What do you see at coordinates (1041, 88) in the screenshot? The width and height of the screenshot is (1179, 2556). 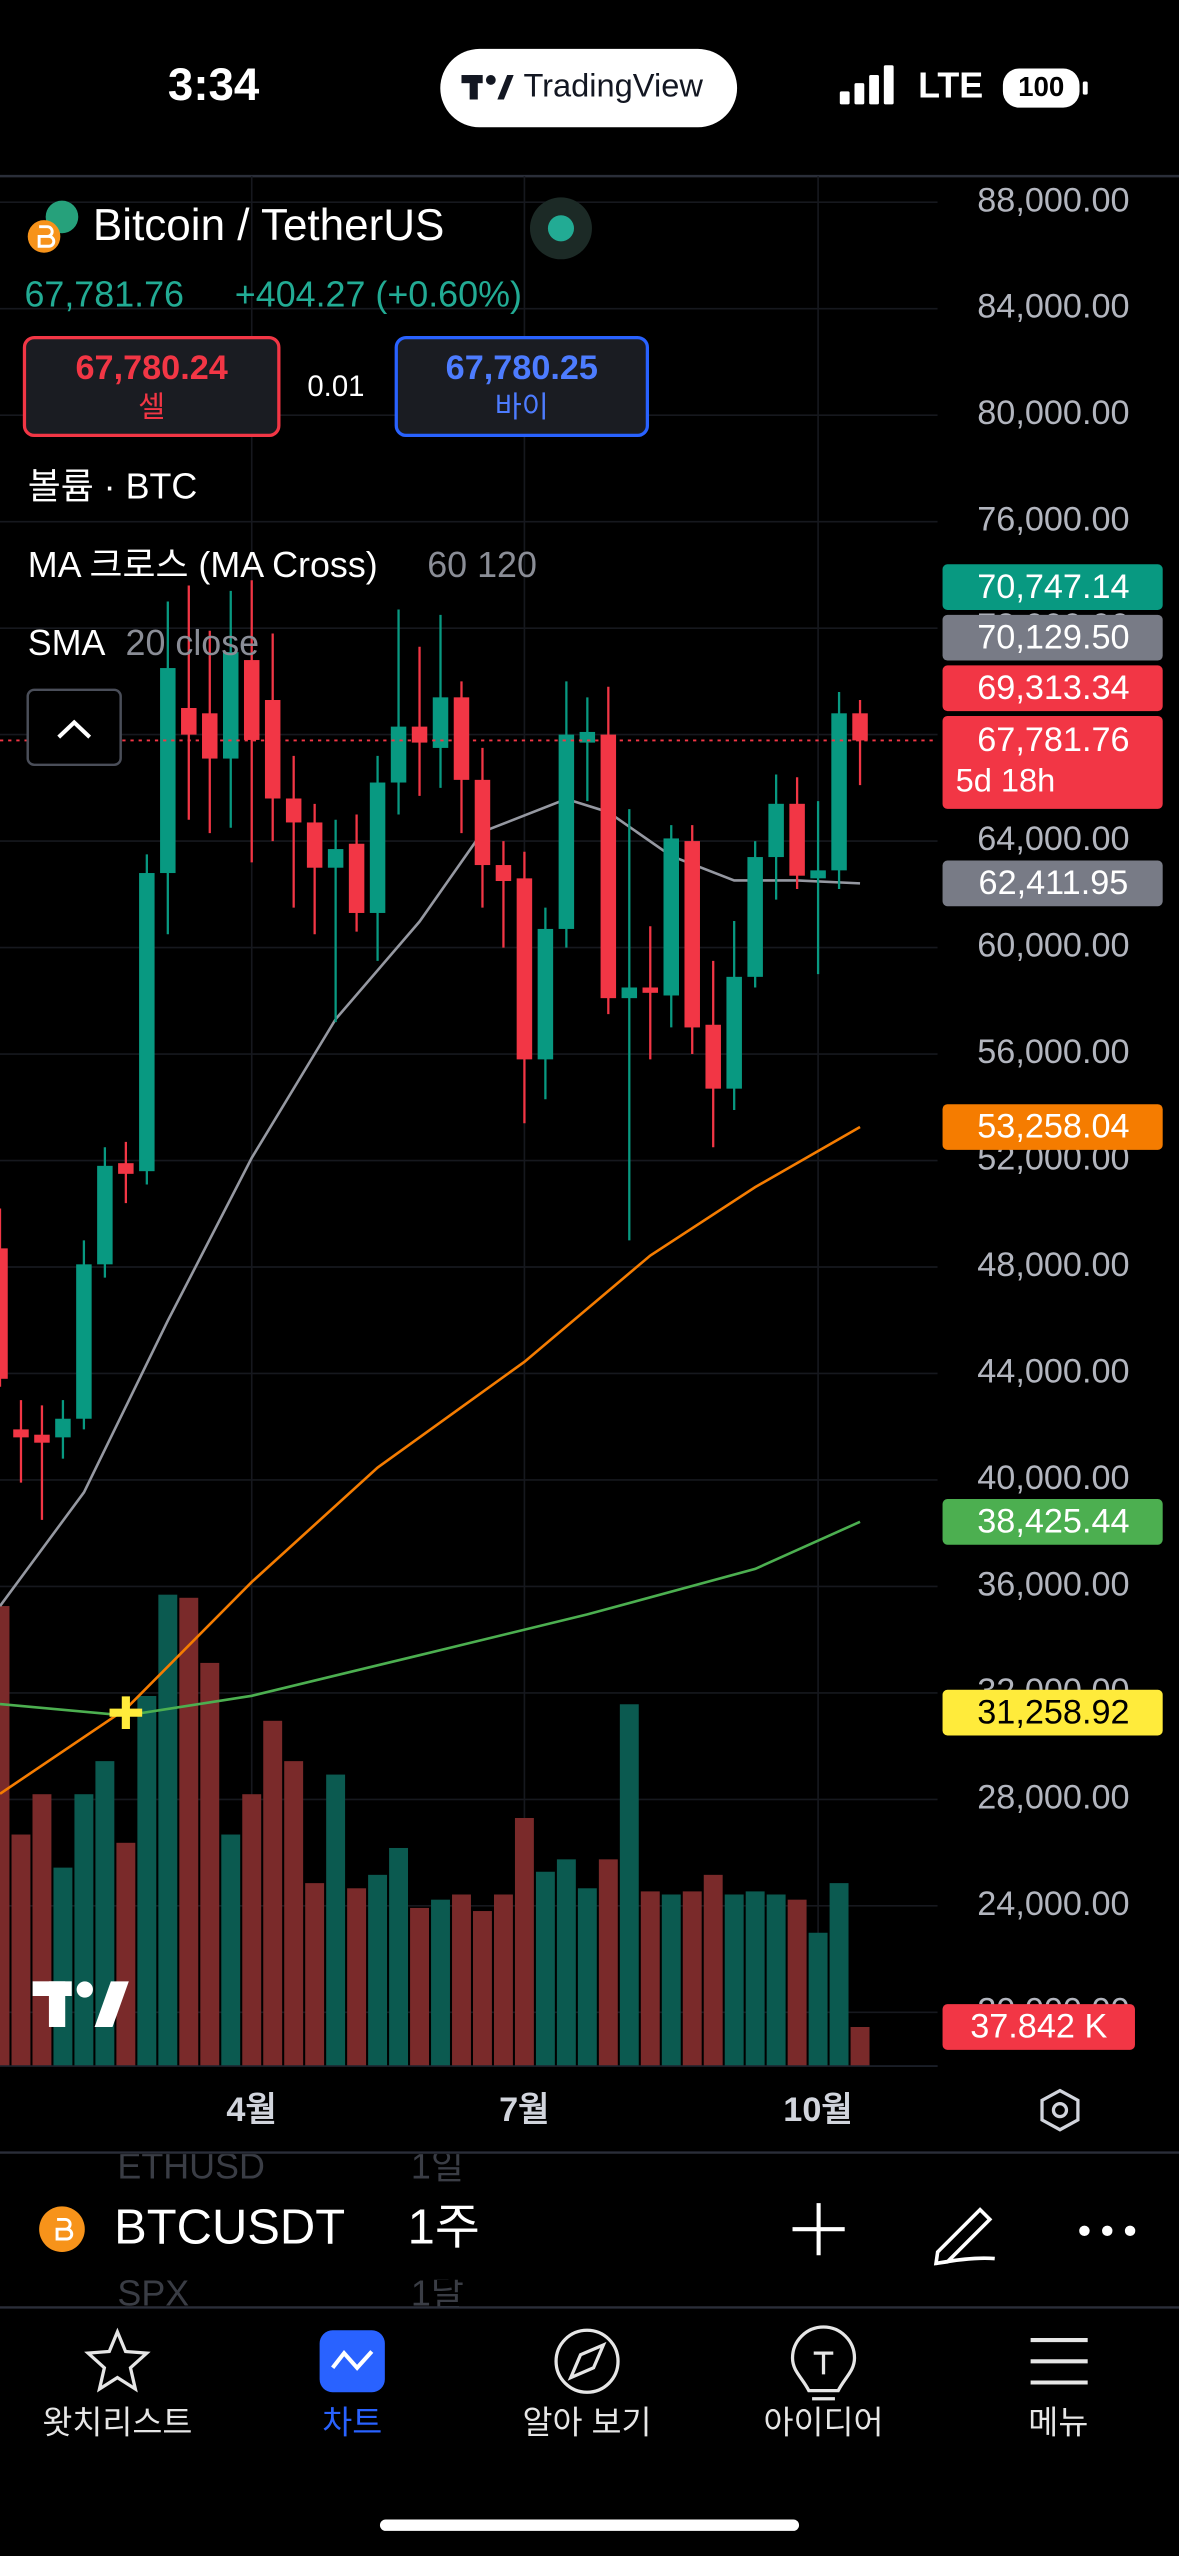 I see `battery` at bounding box center [1041, 88].